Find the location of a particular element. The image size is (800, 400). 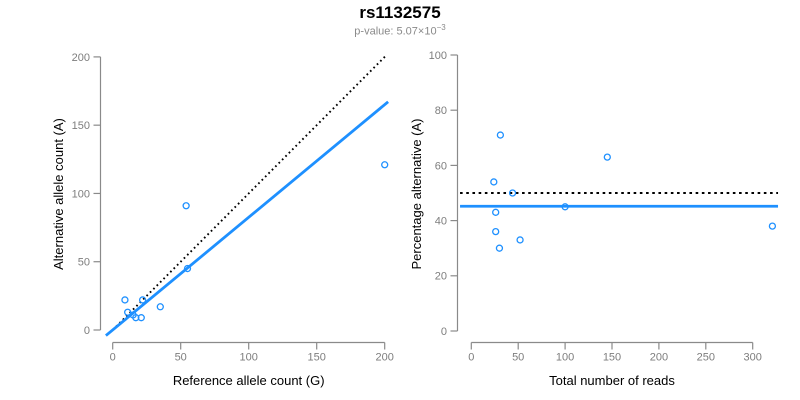

x-axis-title: Total number of reads is located at coordinates (612, 380).